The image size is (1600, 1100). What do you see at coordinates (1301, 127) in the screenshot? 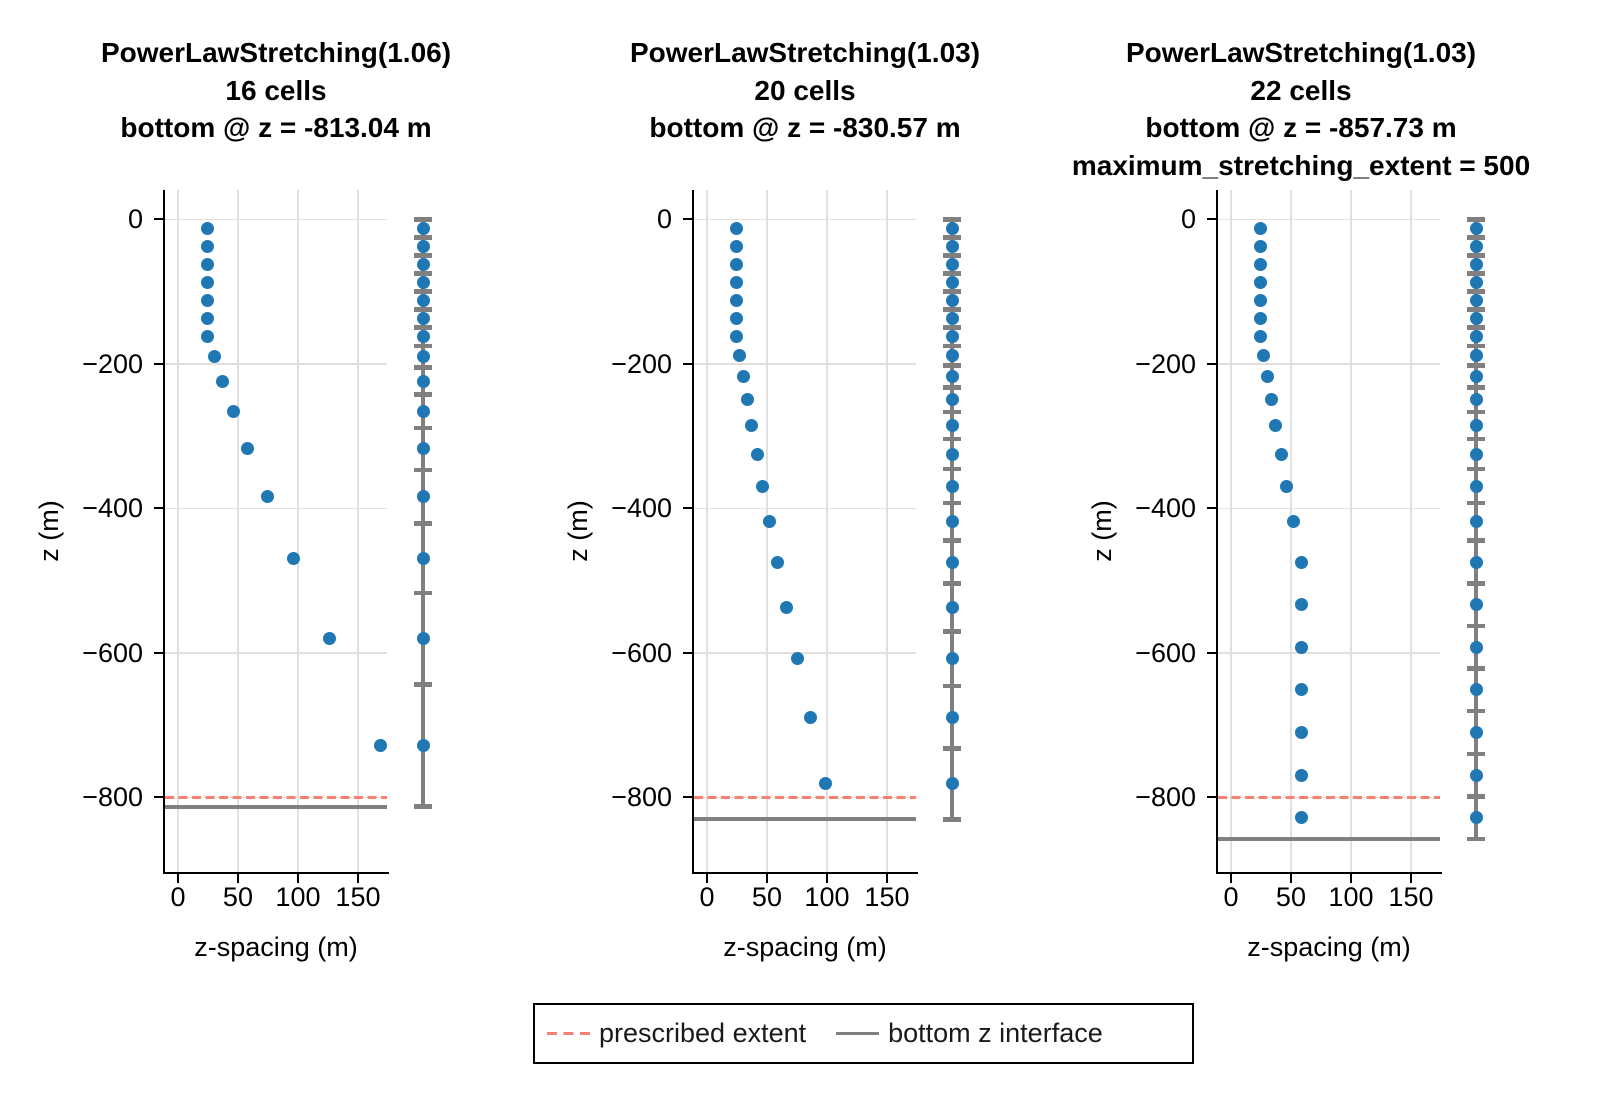
I see `panel3-title-line3: bottom @ z = -857.73 m` at bounding box center [1301, 127].